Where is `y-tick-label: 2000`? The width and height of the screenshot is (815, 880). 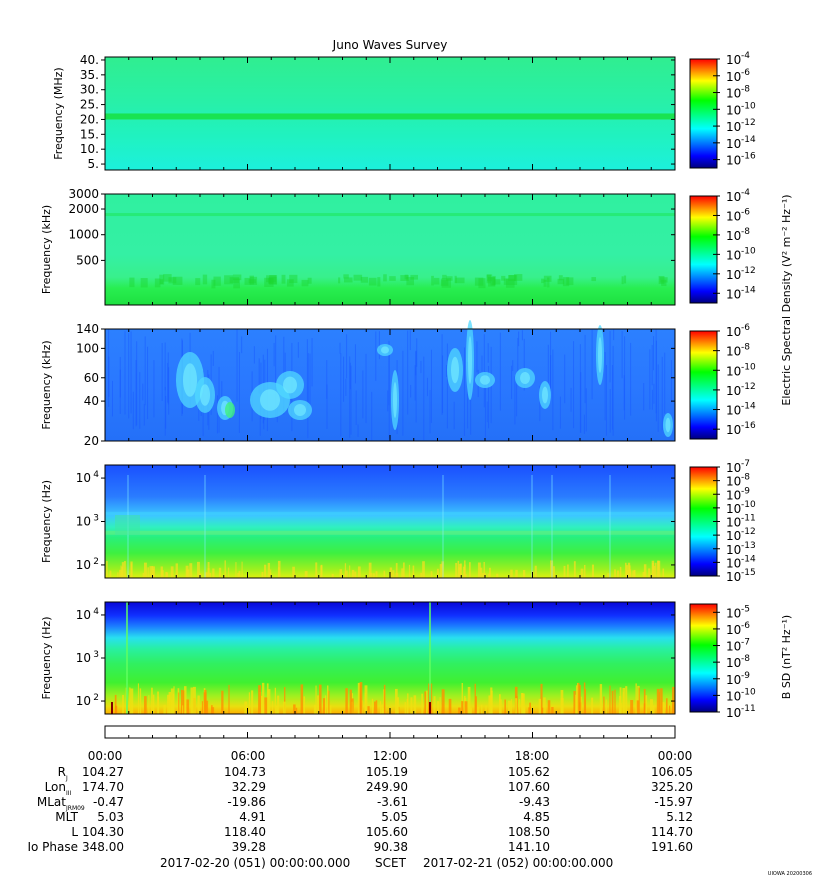 y-tick-label: 2000 is located at coordinates (83, 209).